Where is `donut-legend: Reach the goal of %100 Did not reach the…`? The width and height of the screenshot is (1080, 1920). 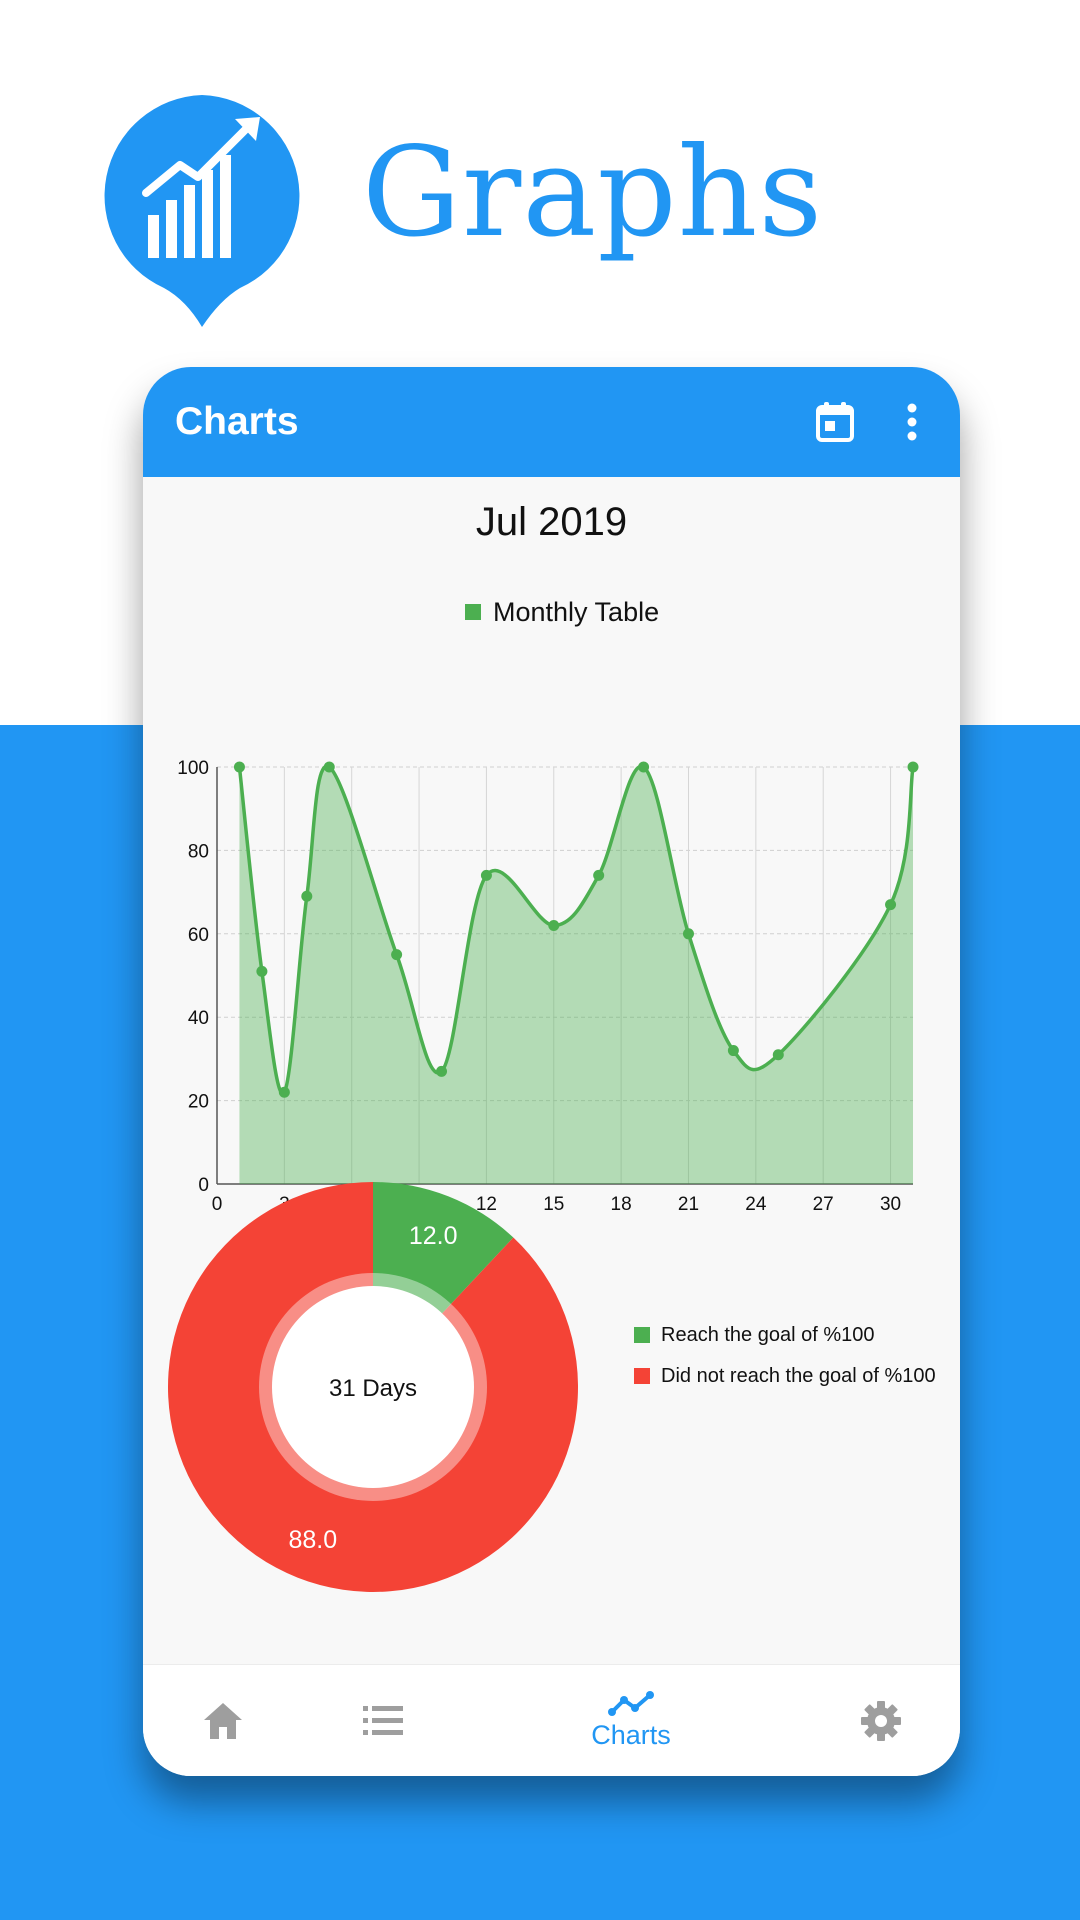 donut-legend: Reach the goal of %100 Did not reach the… is located at coordinates (785, 1355).